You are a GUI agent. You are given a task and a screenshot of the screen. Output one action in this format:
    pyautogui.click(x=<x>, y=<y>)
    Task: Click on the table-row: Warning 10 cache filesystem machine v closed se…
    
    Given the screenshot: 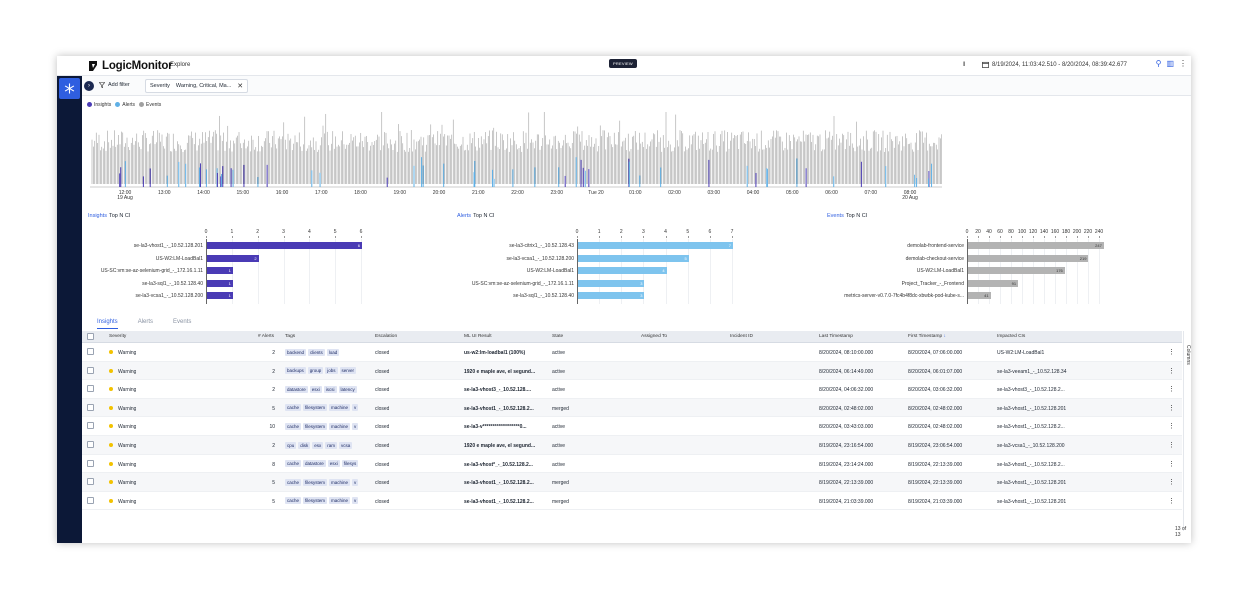 What is the action you would take?
    pyautogui.click(x=632, y=426)
    